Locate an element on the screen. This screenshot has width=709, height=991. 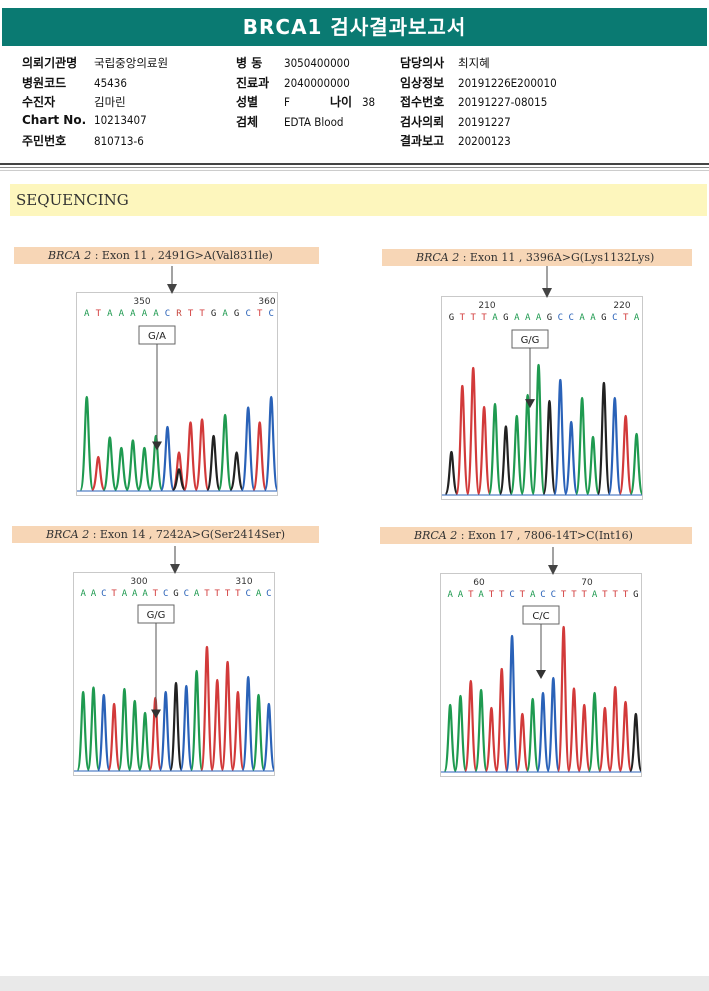
info-row: 진료과 2040000000 is located at coordinates (305, 84).